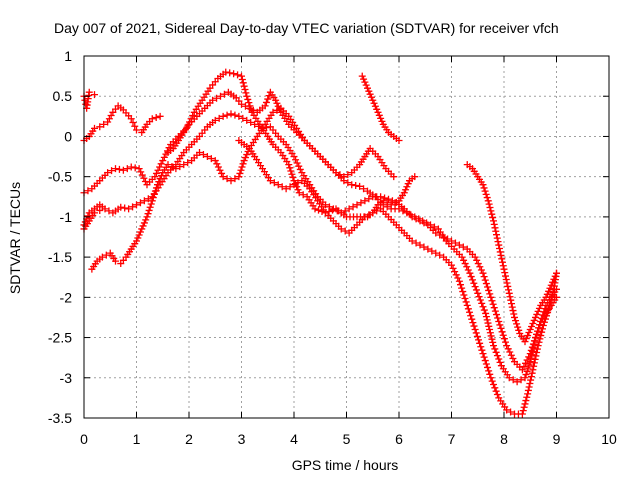 The image size is (640, 485). Describe the element at coordinates (242, 439) in the screenshot. I see `x-tick-label: 3` at that location.